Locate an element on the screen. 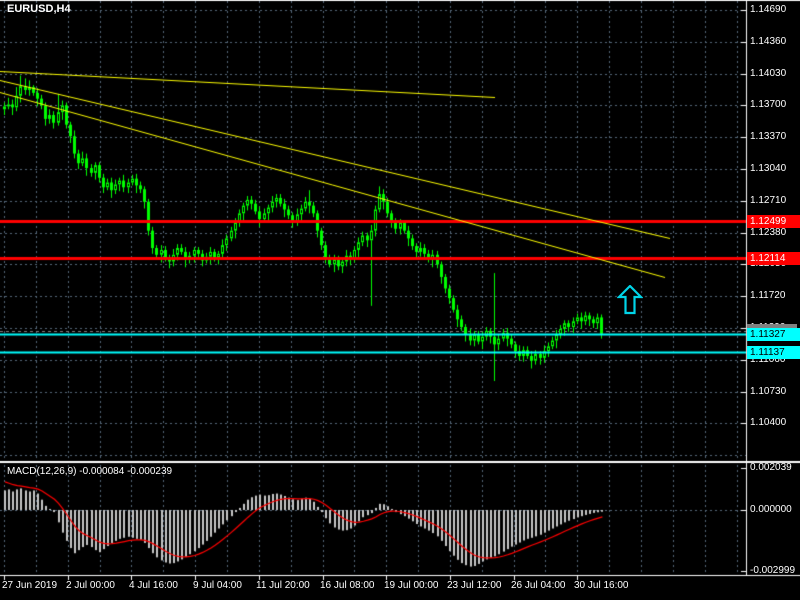 This screenshot has width=800, height=600. time-axis-label: 19 Jul 00:00 is located at coordinates (411, 585).